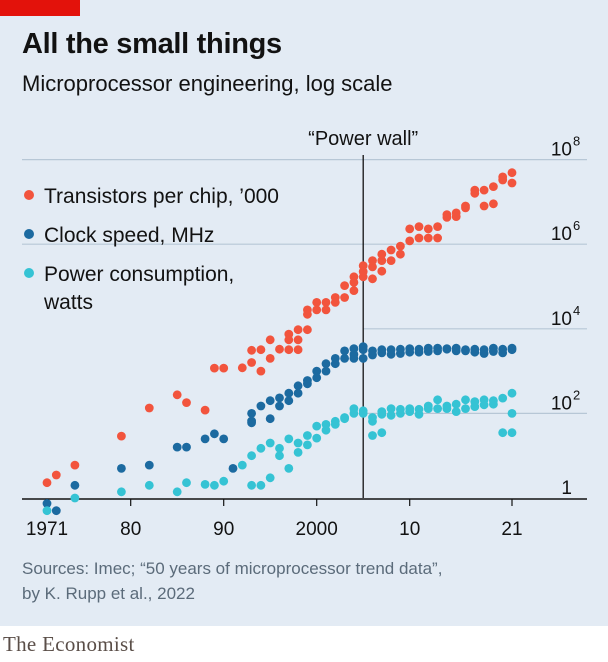  I want to click on legend-label-continued: watts, so click(68, 302).